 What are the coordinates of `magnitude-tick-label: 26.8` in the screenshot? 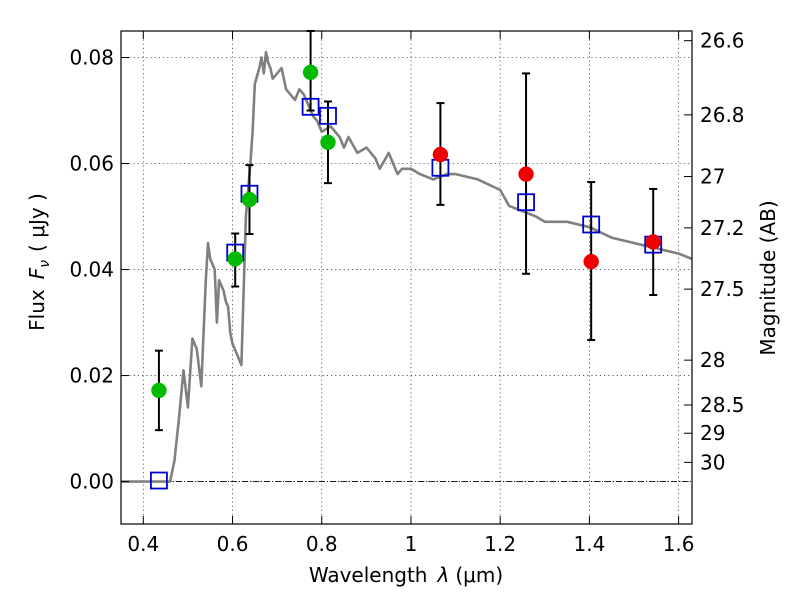 It's located at (722, 115).